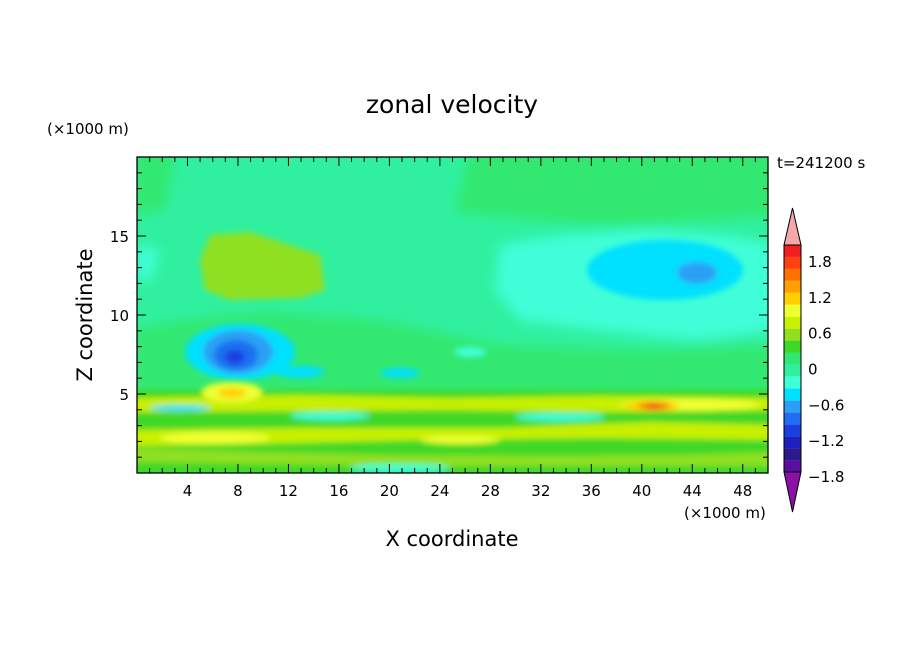 The width and height of the screenshot is (904, 658). What do you see at coordinates (665, 270) in the screenshot?
I see `region-right-deep-cyan` at bounding box center [665, 270].